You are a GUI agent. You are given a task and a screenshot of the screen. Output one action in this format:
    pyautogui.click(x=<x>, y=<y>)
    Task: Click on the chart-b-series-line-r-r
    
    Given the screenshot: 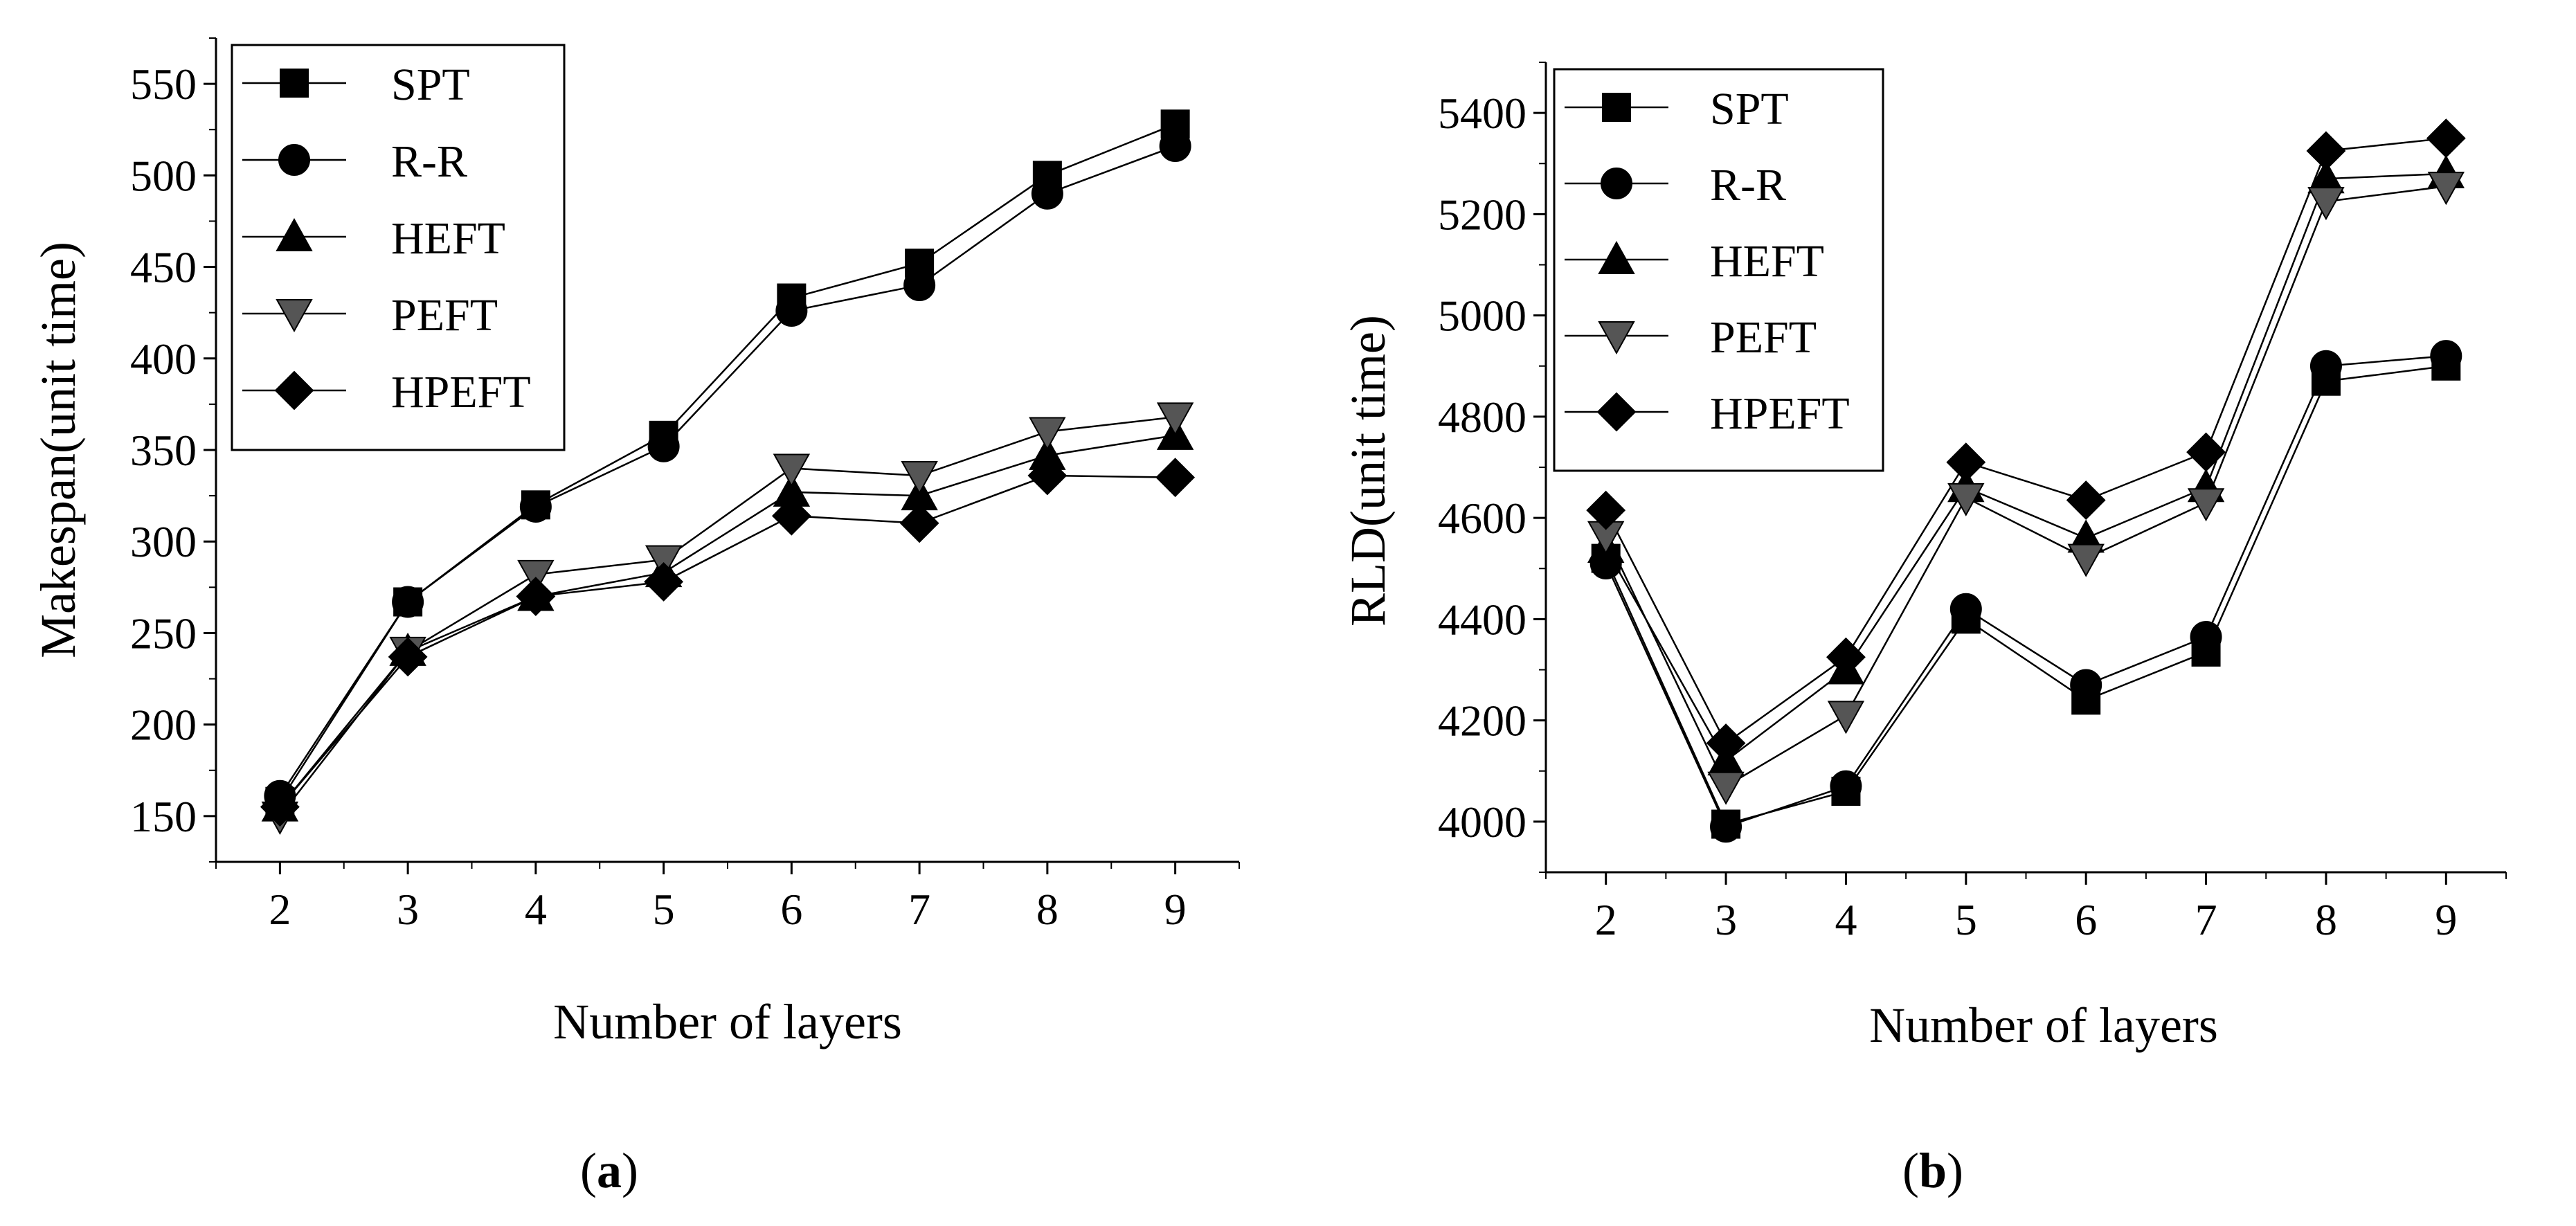 What is the action you would take?
    pyautogui.click(x=2026, y=591)
    